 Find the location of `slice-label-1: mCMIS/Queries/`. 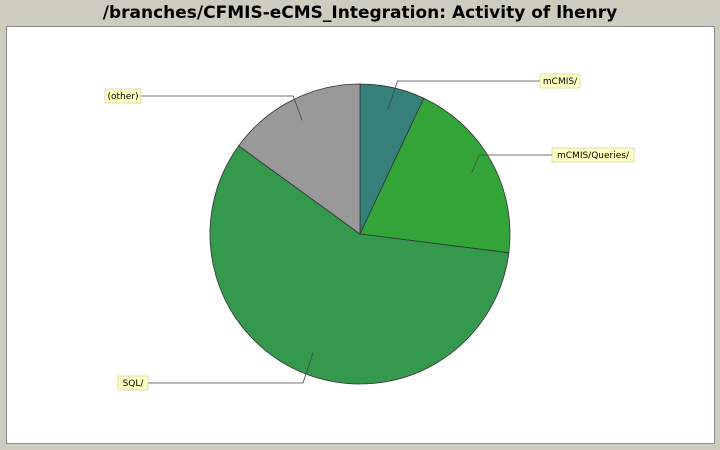

slice-label-1: mCMIS/Queries/ is located at coordinates (593, 156).